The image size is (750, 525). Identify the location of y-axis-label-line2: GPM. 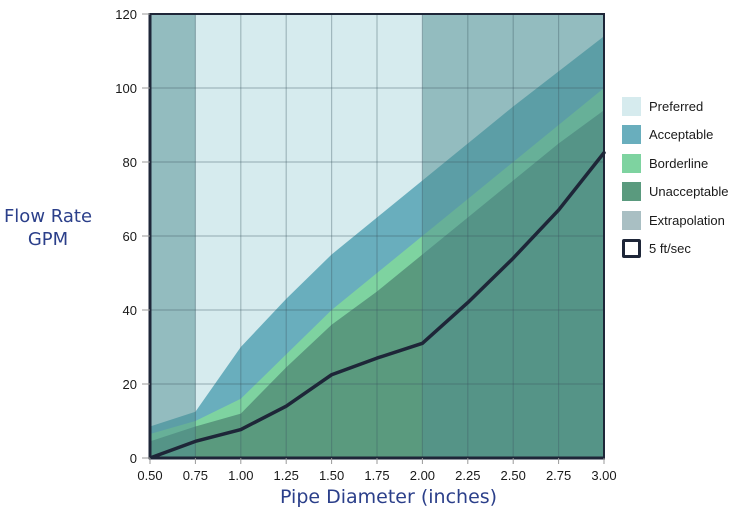
(48, 239).